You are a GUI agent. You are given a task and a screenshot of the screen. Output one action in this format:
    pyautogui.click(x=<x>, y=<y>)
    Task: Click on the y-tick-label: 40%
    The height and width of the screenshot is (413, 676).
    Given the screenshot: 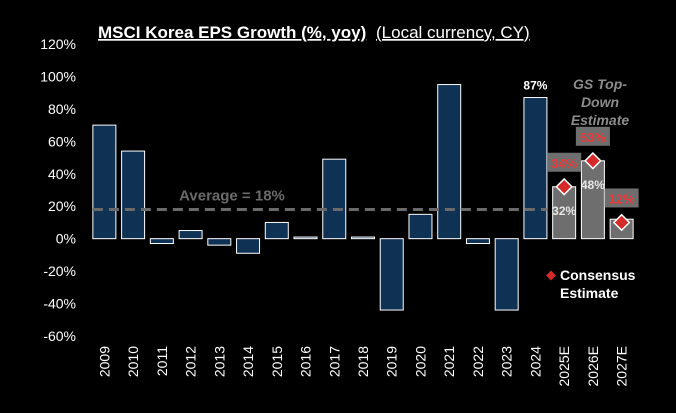 What is the action you would take?
    pyautogui.click(x=62, y=174)
    